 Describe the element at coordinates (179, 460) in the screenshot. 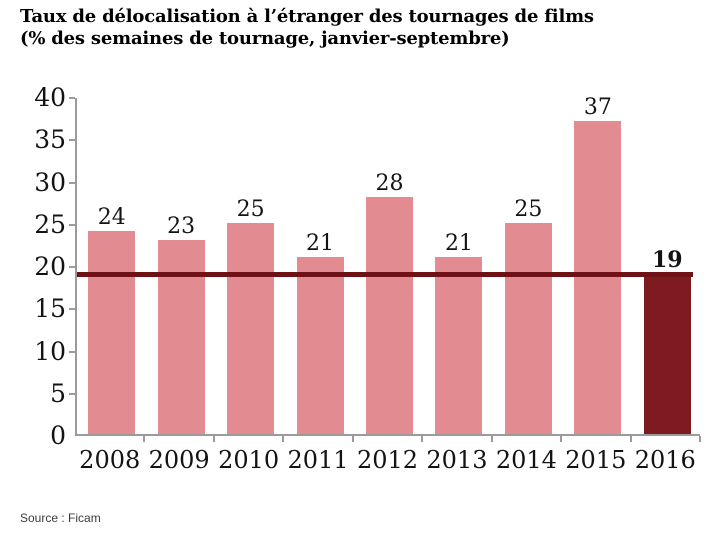

I see `x-tick-label-2009: 2009` at that location.